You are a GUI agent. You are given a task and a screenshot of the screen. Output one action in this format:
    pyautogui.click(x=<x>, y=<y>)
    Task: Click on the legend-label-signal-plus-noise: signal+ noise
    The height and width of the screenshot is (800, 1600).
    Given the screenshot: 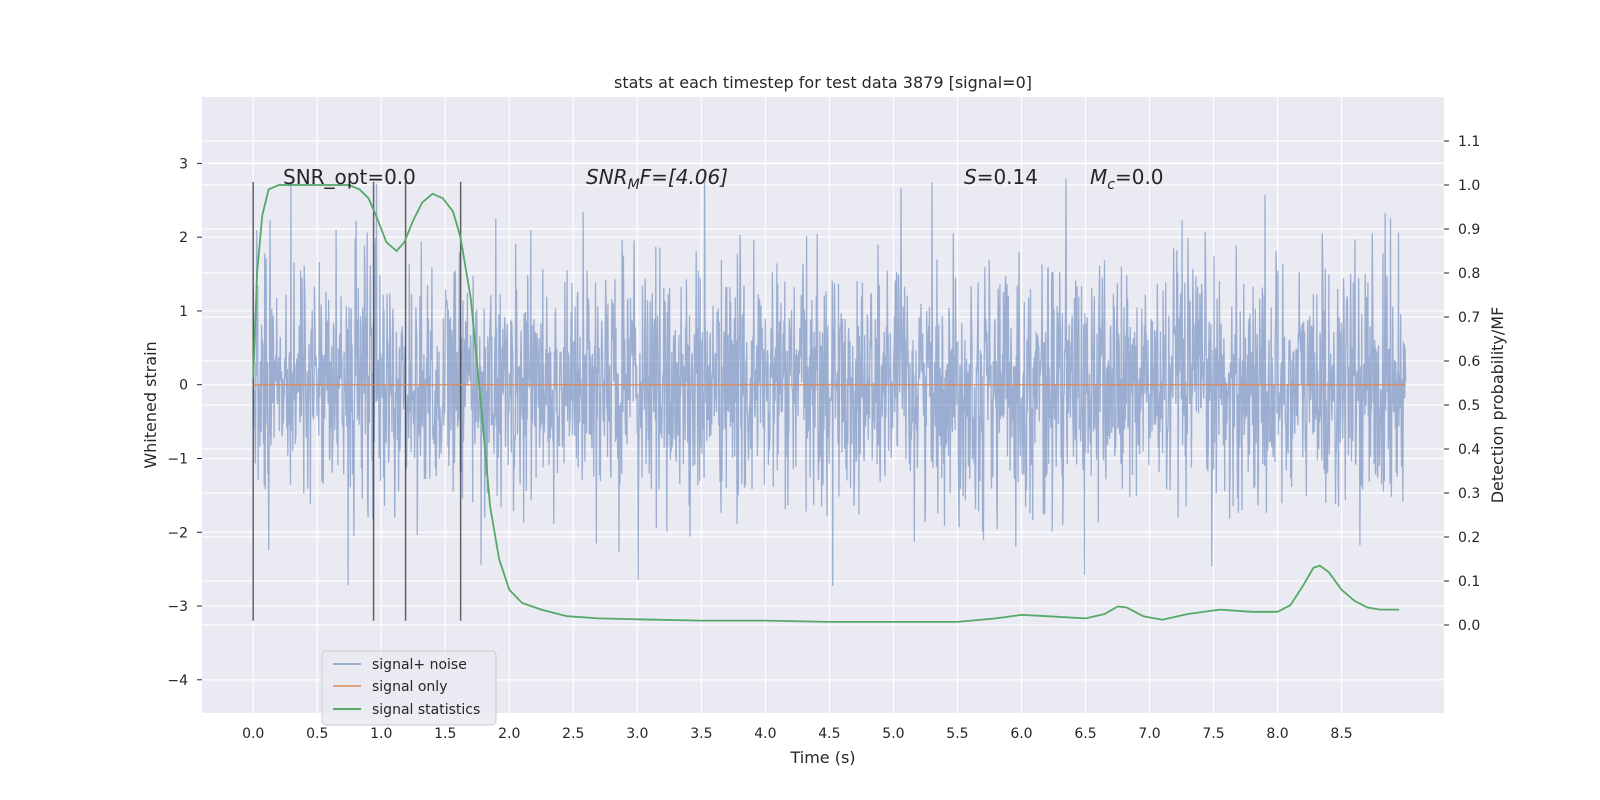 What is the action you would take?
    pyautogui.click(x=419, y=665)
    